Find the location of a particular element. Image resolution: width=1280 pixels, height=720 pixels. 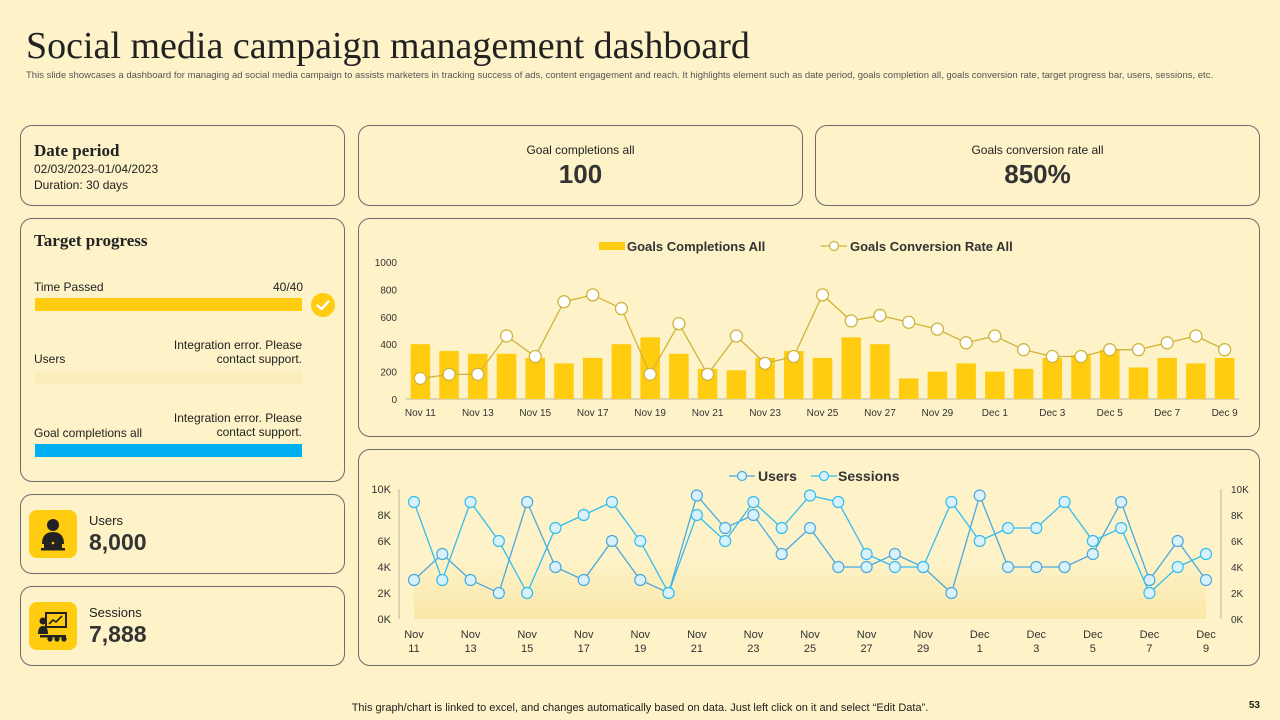

y-tick-label-right: 2K is located at coordinates (1237, 594).